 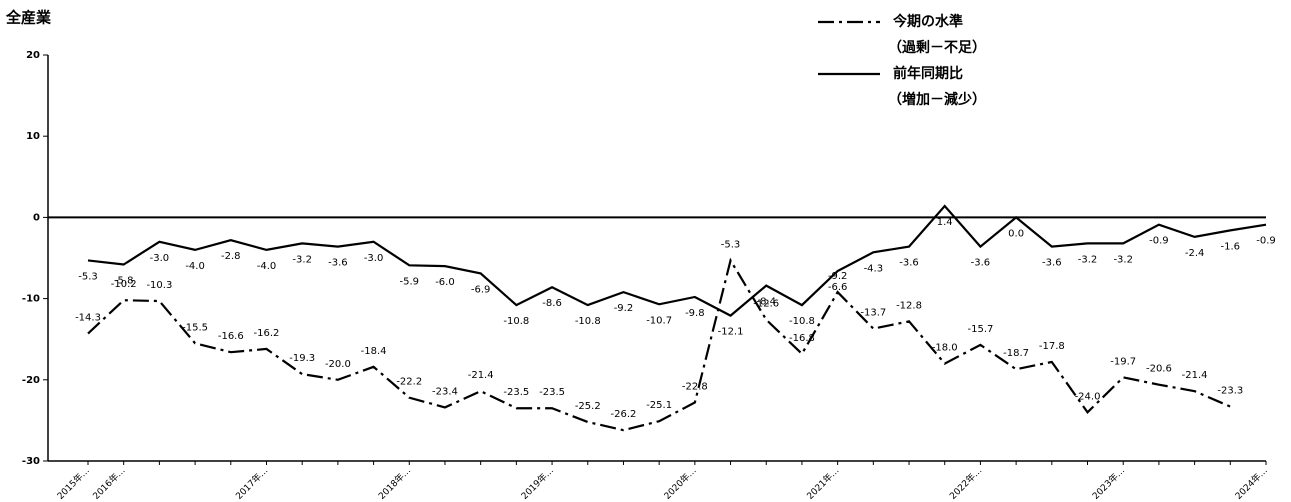 I want to click on data-label: -25.2, so click(x=588, y=406).